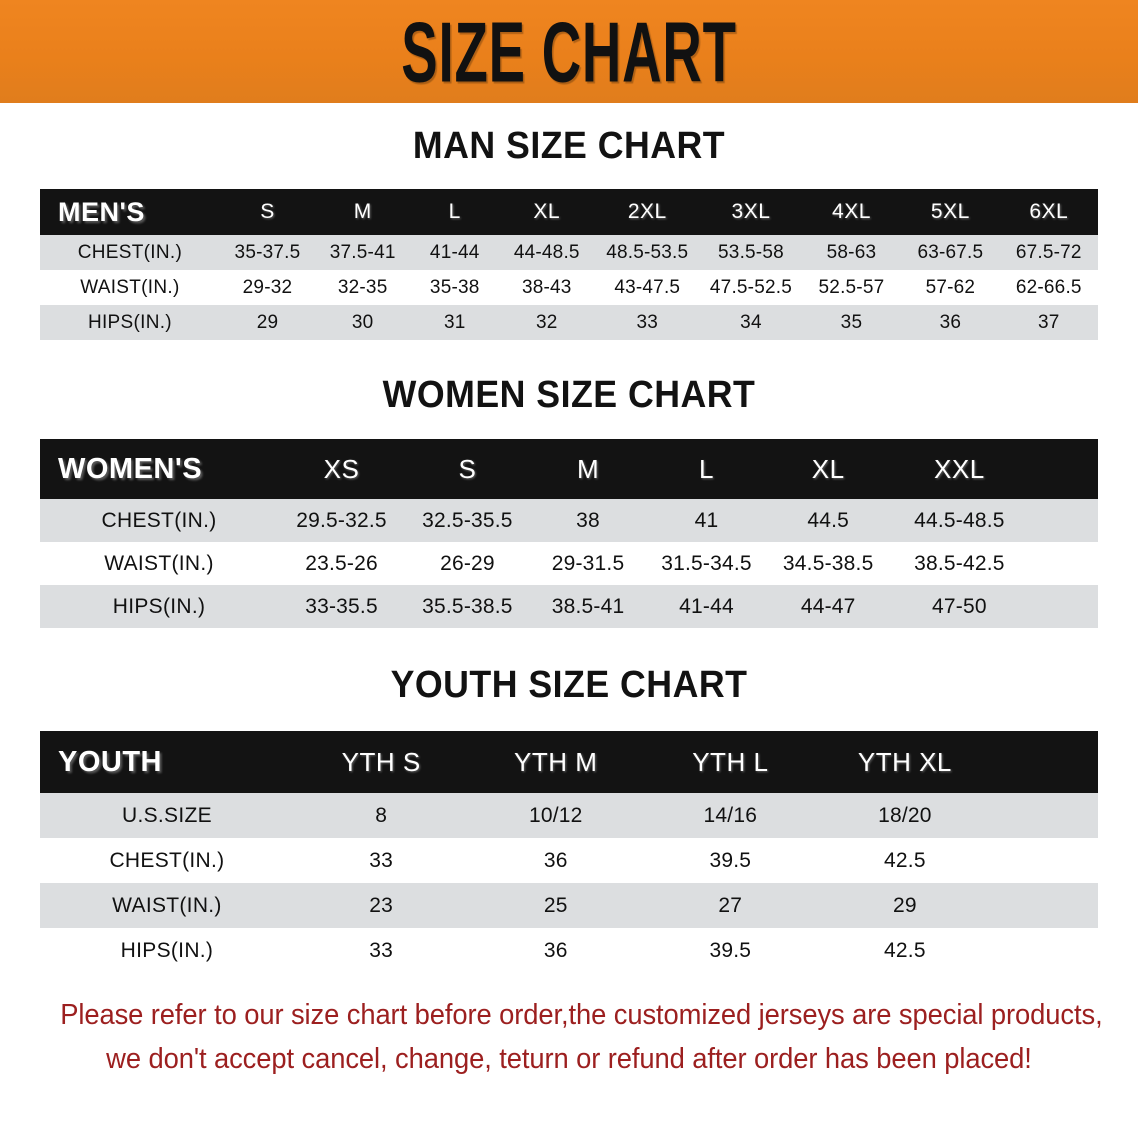 This screenshot has width=1138, height=1132. Describe the element at coordinates (730, 762) in the screenshot. I see `youth-col-l: YTH L` at that location.